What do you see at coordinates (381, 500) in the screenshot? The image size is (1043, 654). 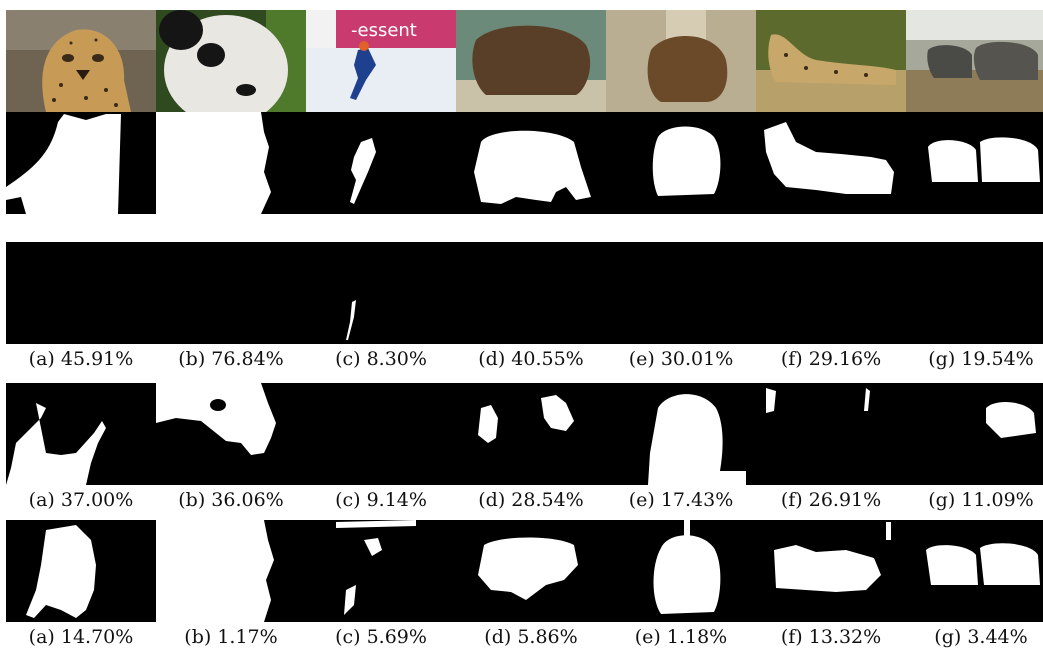 I see `caption-c: (c) 9.14%` at bounding box center [381, 500].